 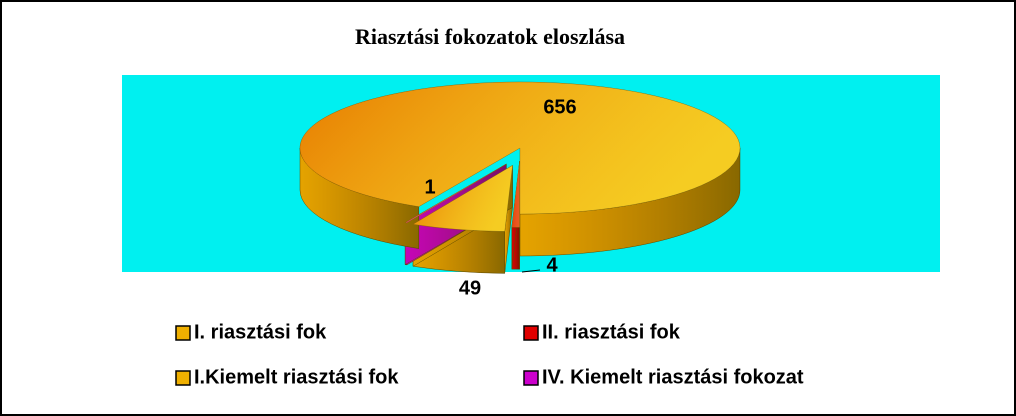 What do you see at coordinates (673, 377) in the screenshot?
I see `legend-label: IV. Kiemelt riasztási fokozat` at bounding box center [673, 377].